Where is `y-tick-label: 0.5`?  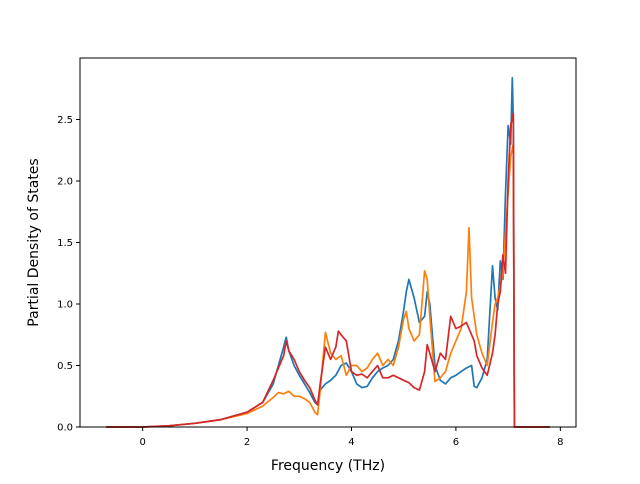
y-tick-label: 0.5 is located at coordinates (65, 366).